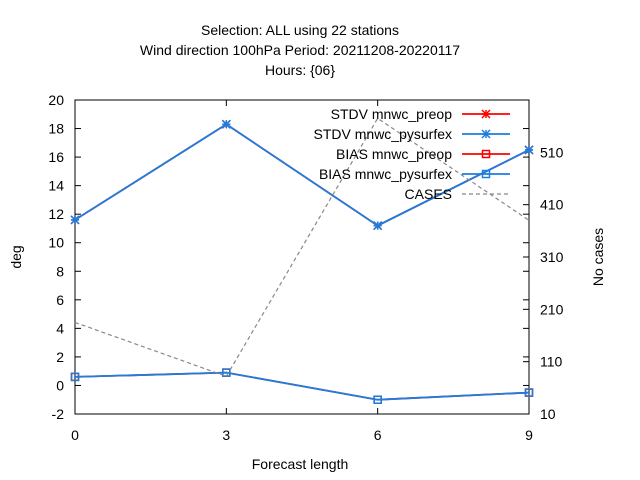 This screenshot has width=640, height=480. Describe the element at coordinates (60, 300) in the screenshot. I see `y-tick-label: 6` at that location.